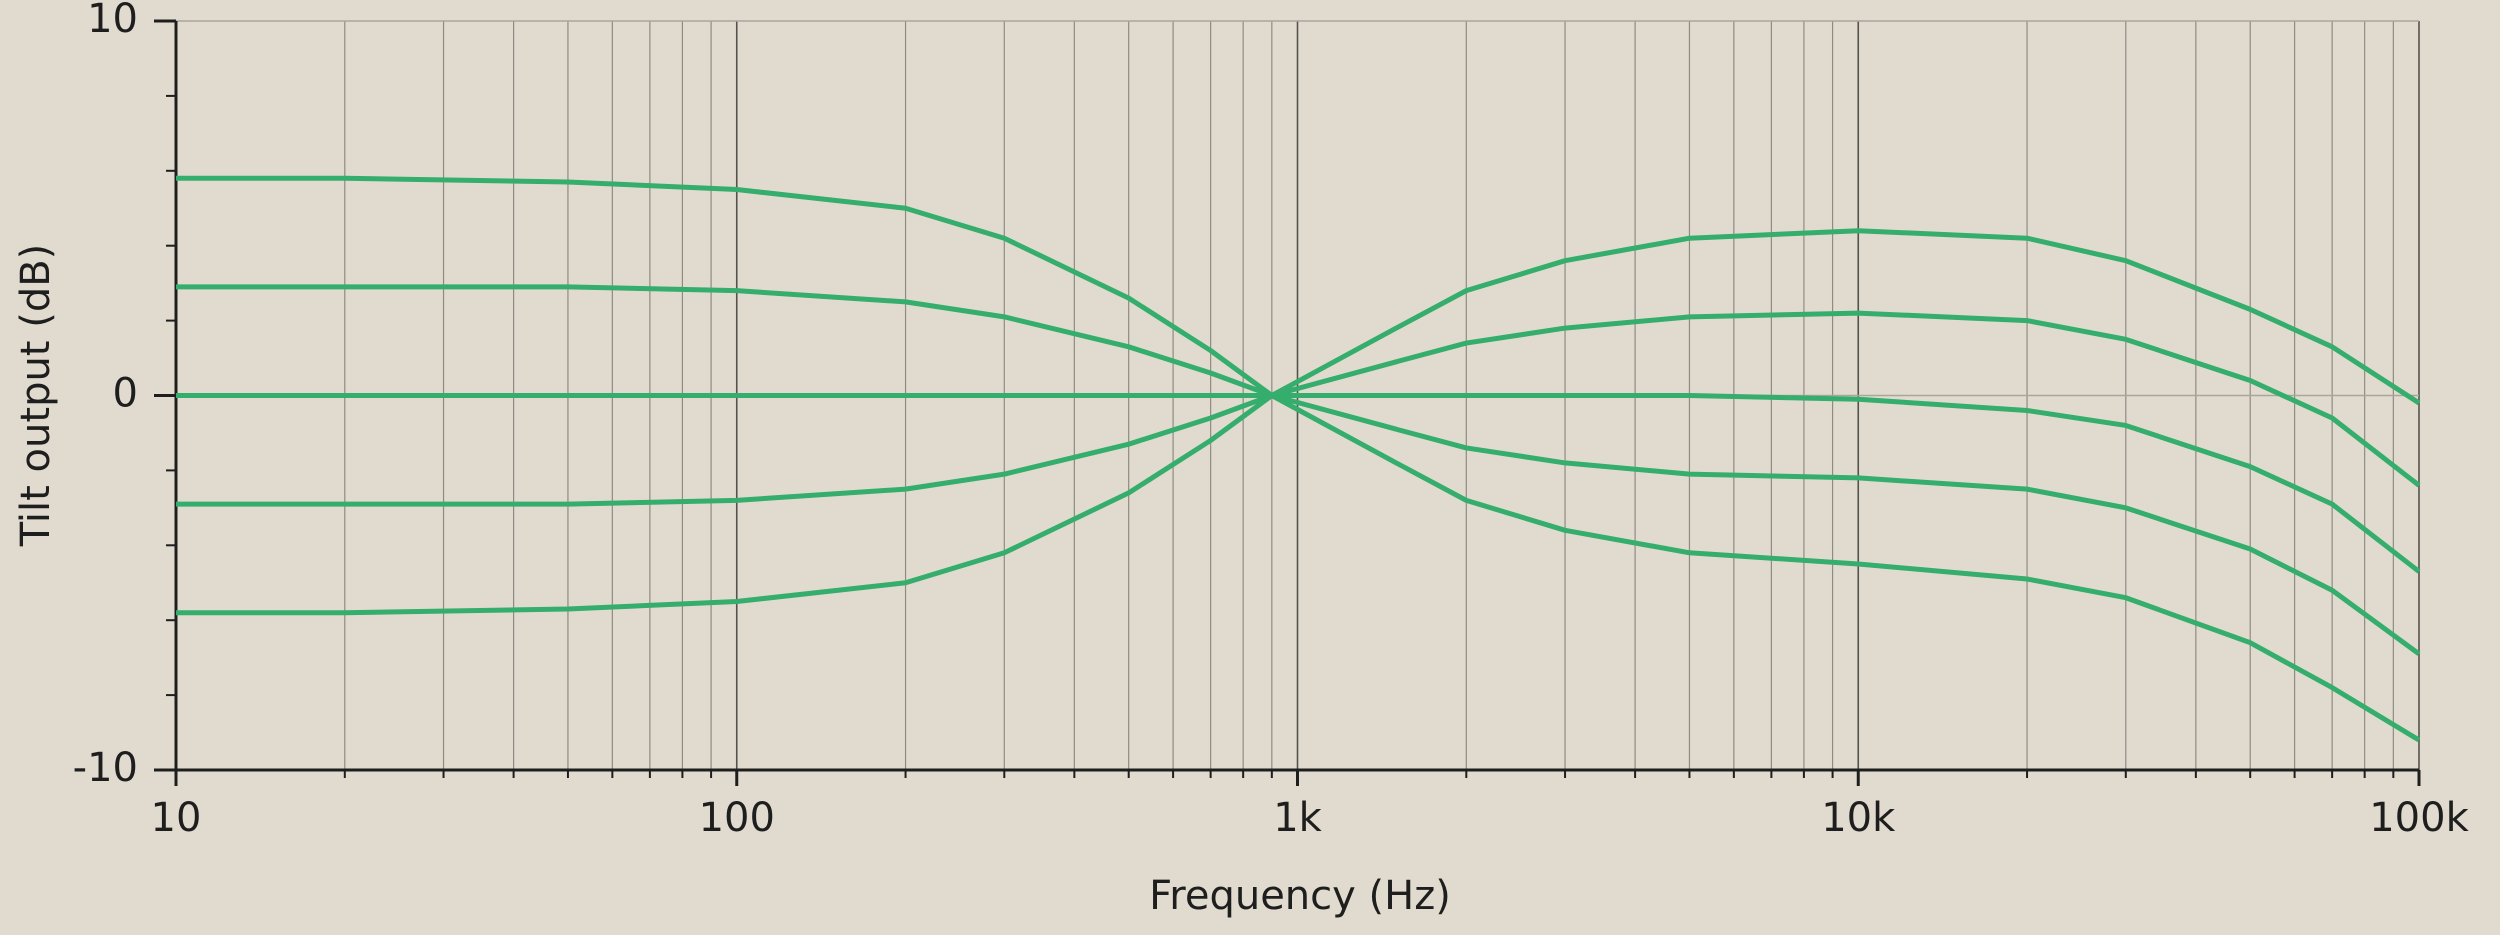 This screenshot has height=935, width=2500. I want to click on x-tick-label: 100k, so click(2419, 818).